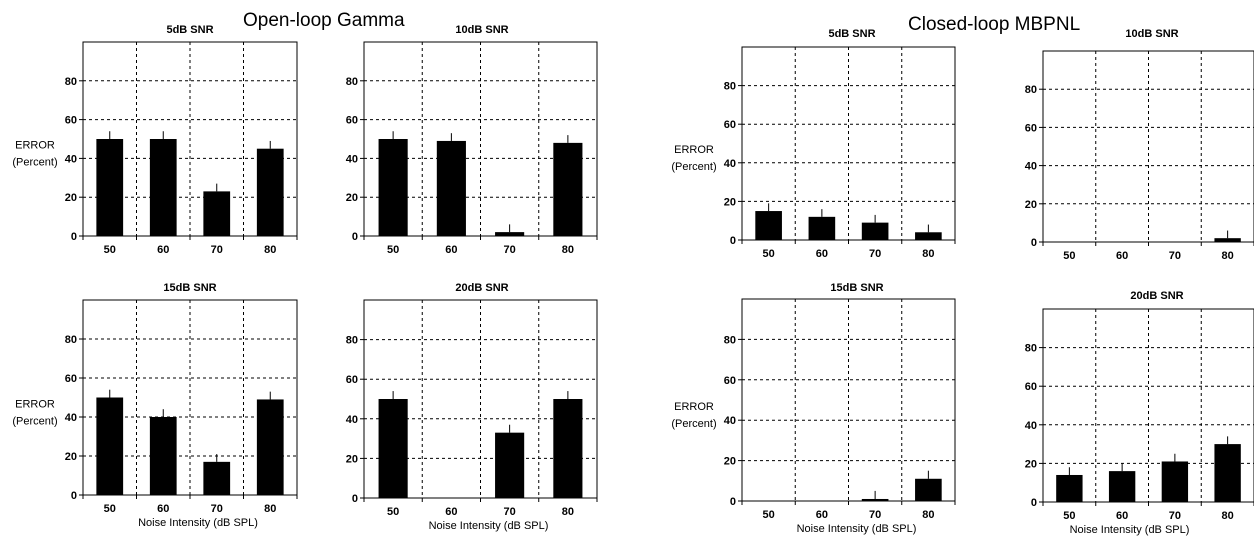  What do you see at coordinates (472, 140) in the screenshot?
I see `chart-panel-2: 0 20 40 60 80 50 60 70 80 10dB SNR` at bounding box center [472, 140].